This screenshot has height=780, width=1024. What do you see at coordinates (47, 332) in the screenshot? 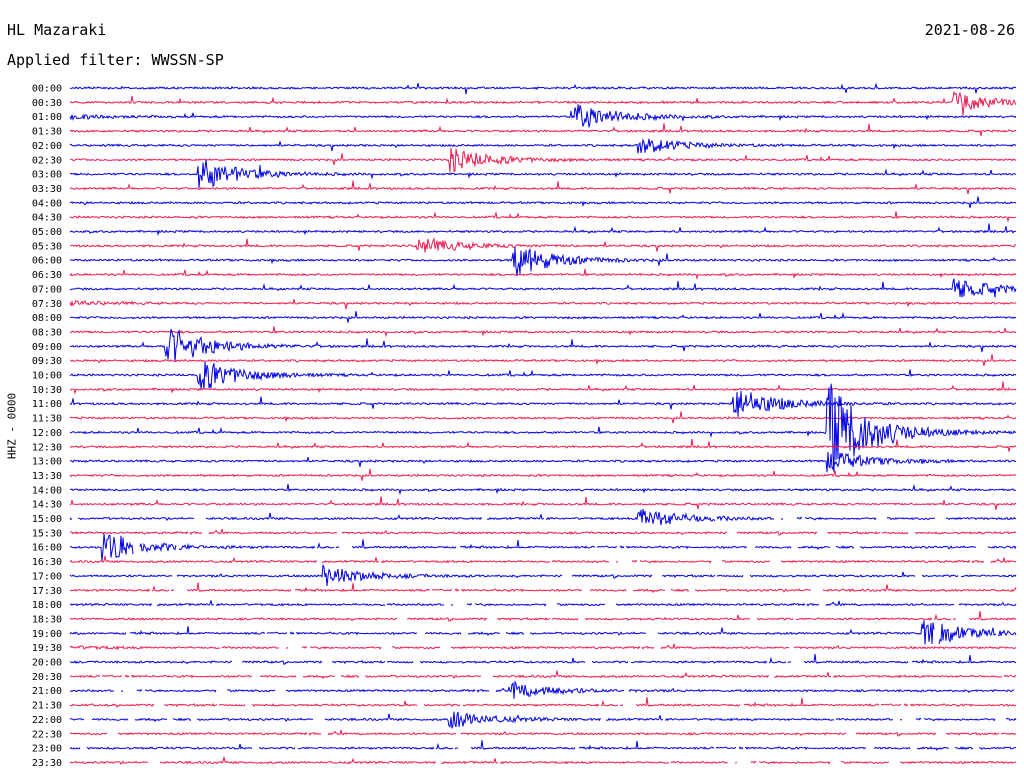
I see `time-label-0830: 08:30` at bounding box center [47, 332].